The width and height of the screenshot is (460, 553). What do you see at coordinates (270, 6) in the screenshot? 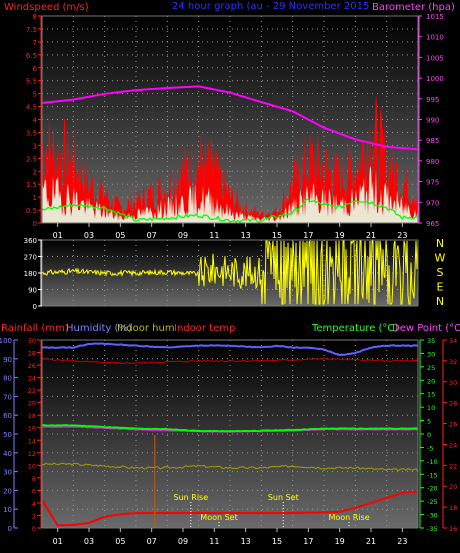
I see `graph-title: 24 hour graph (au - 29 November 2015` at bounding box center [270, 6].